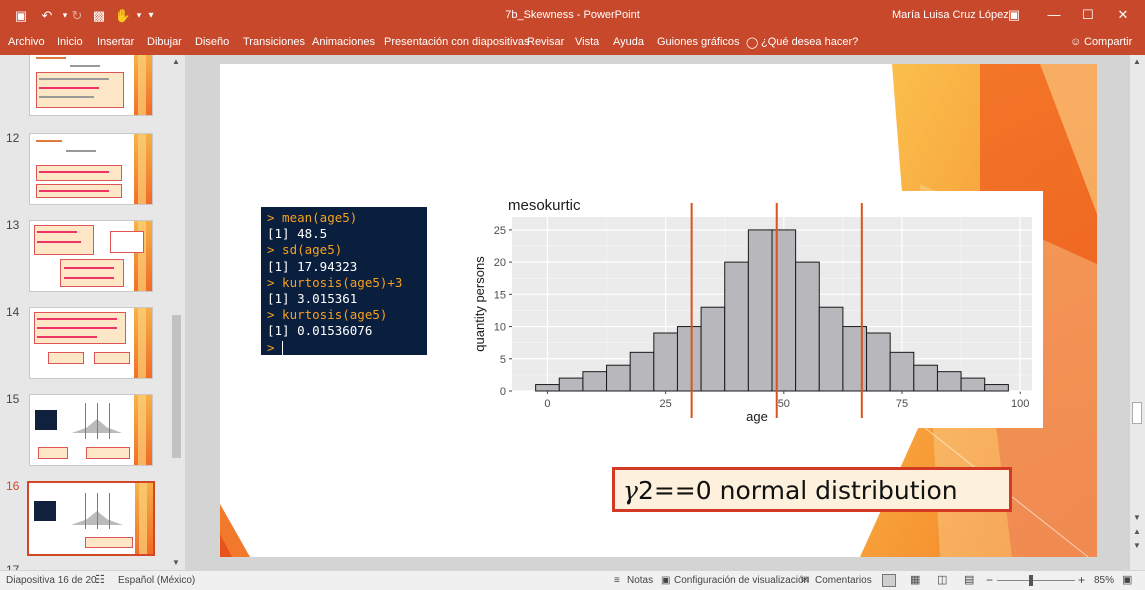  What do you see at coordinates (1088, 14) in the screenshot?
I see `maximize-icon: ☐` at bounding box center [1088, 14].